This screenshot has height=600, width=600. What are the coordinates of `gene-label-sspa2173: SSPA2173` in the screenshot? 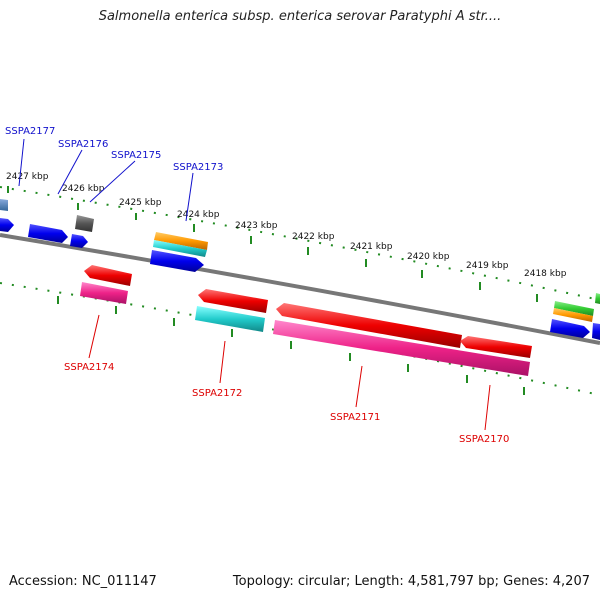 It's located at (198, 167).